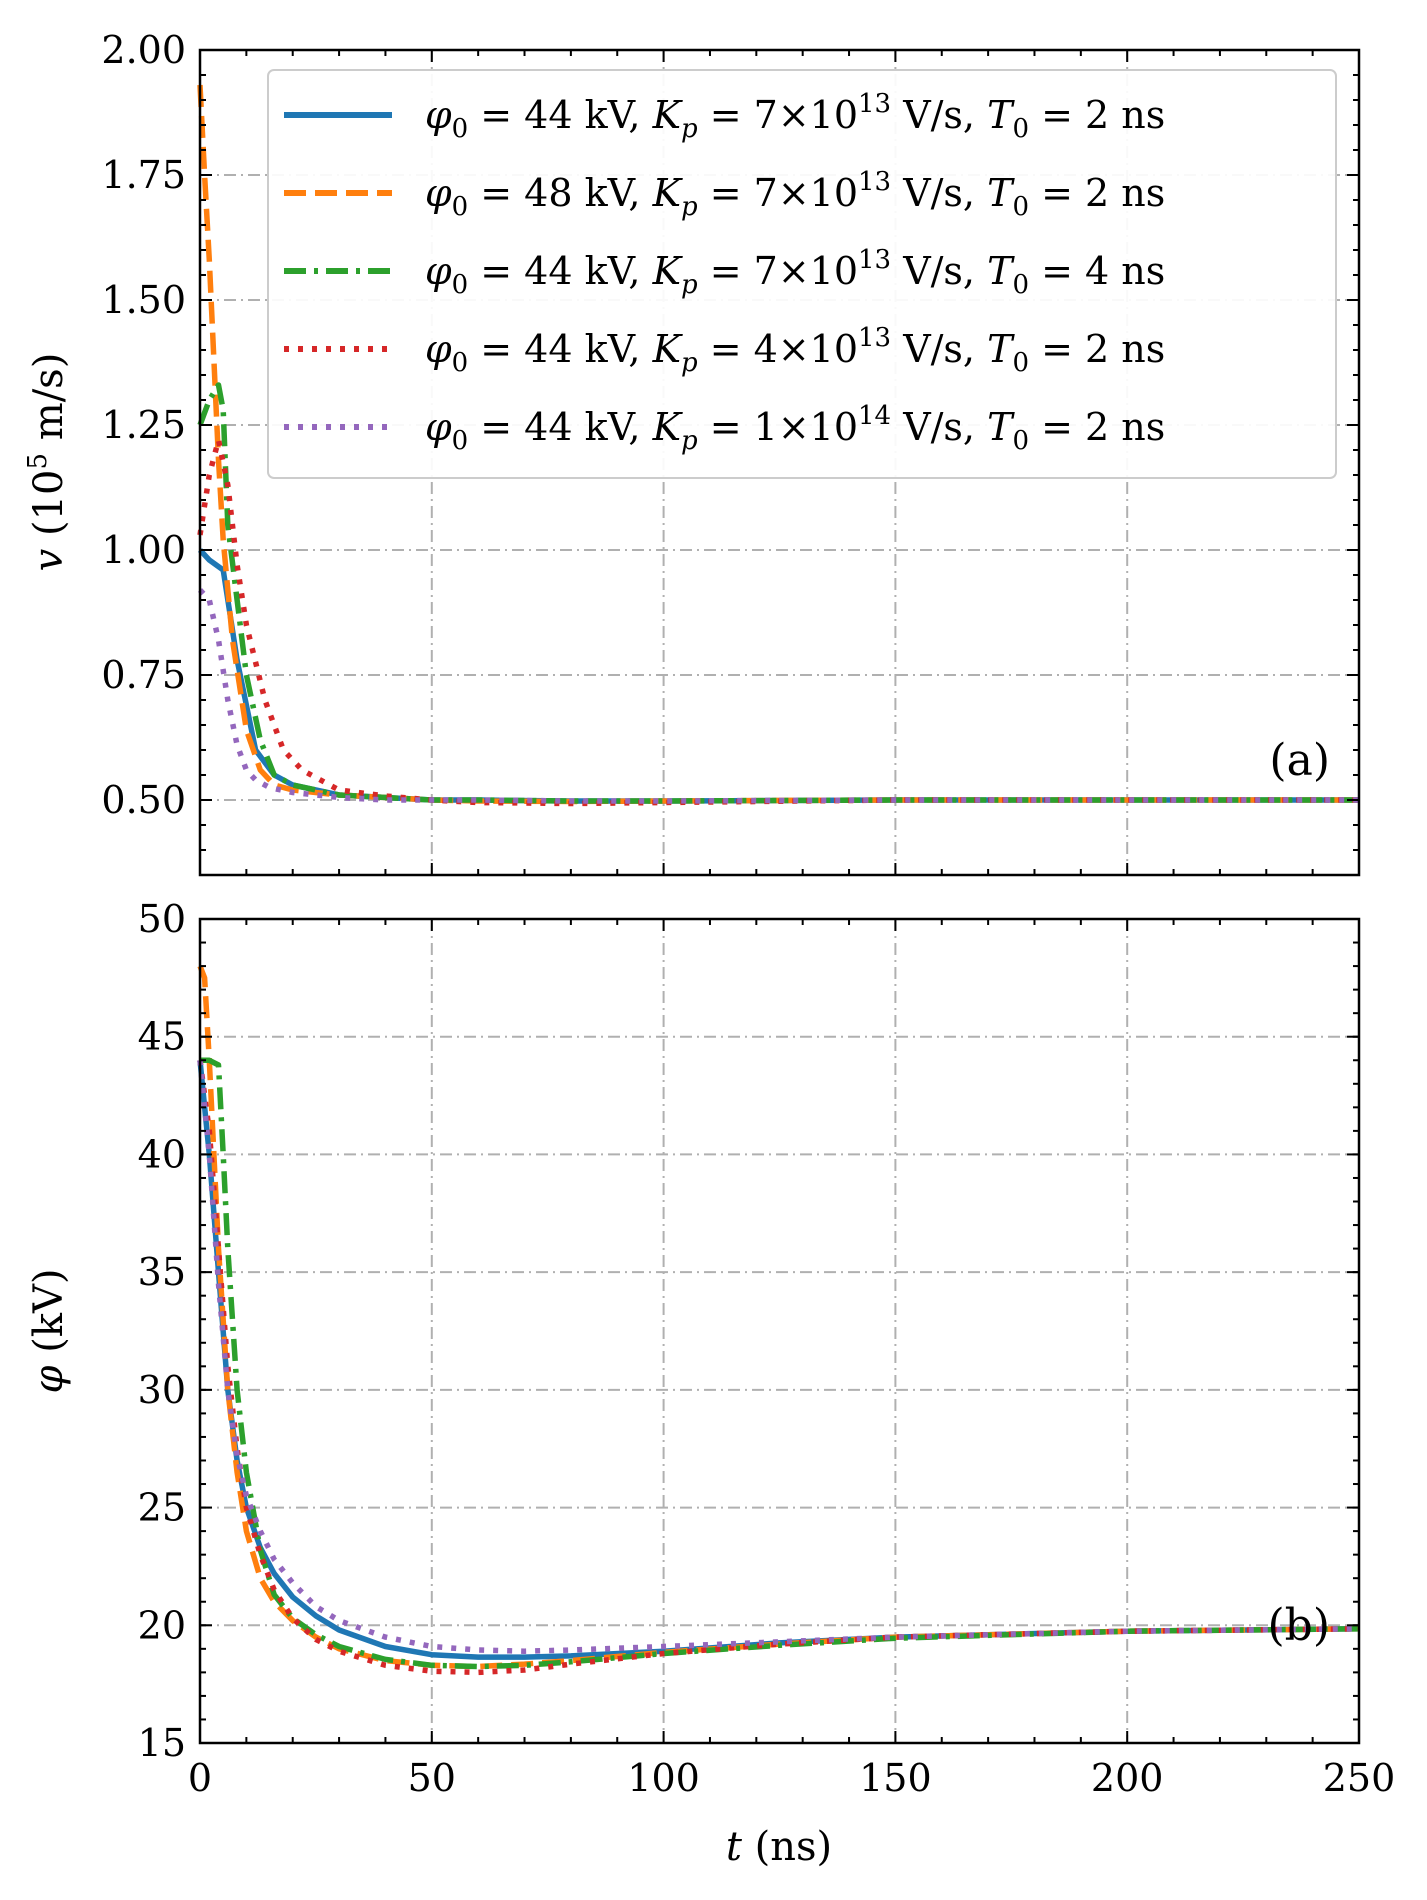 This screenshot has width=1427, height=1900. I want to click on y-tick-label: 30, so click(162, 1390).